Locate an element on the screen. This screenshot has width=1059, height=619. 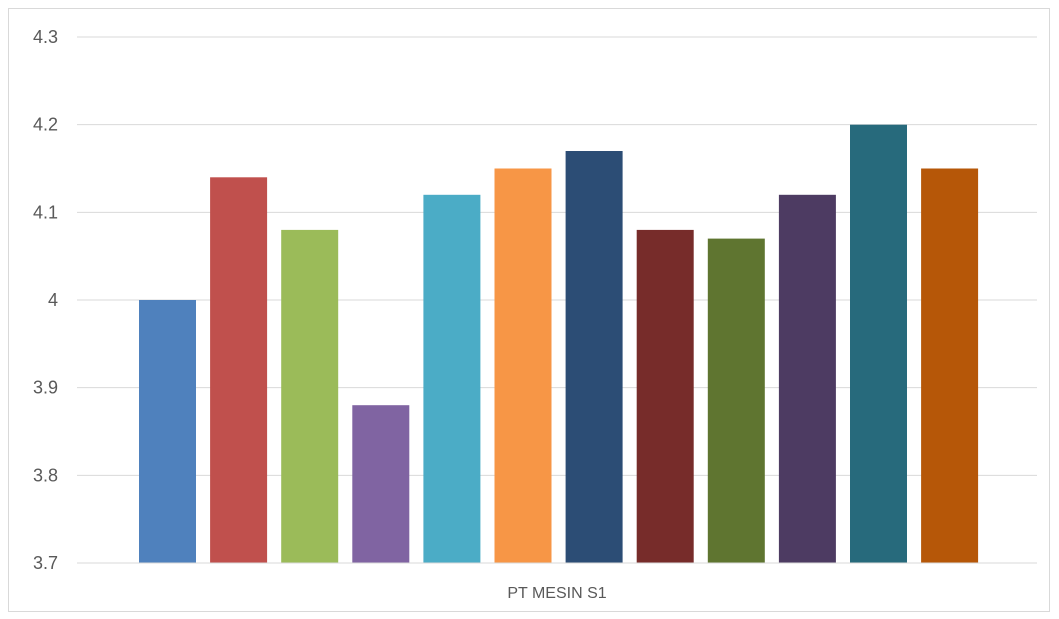
x-category-label: PT MESIN S1 is located at coordinates (556, 593).